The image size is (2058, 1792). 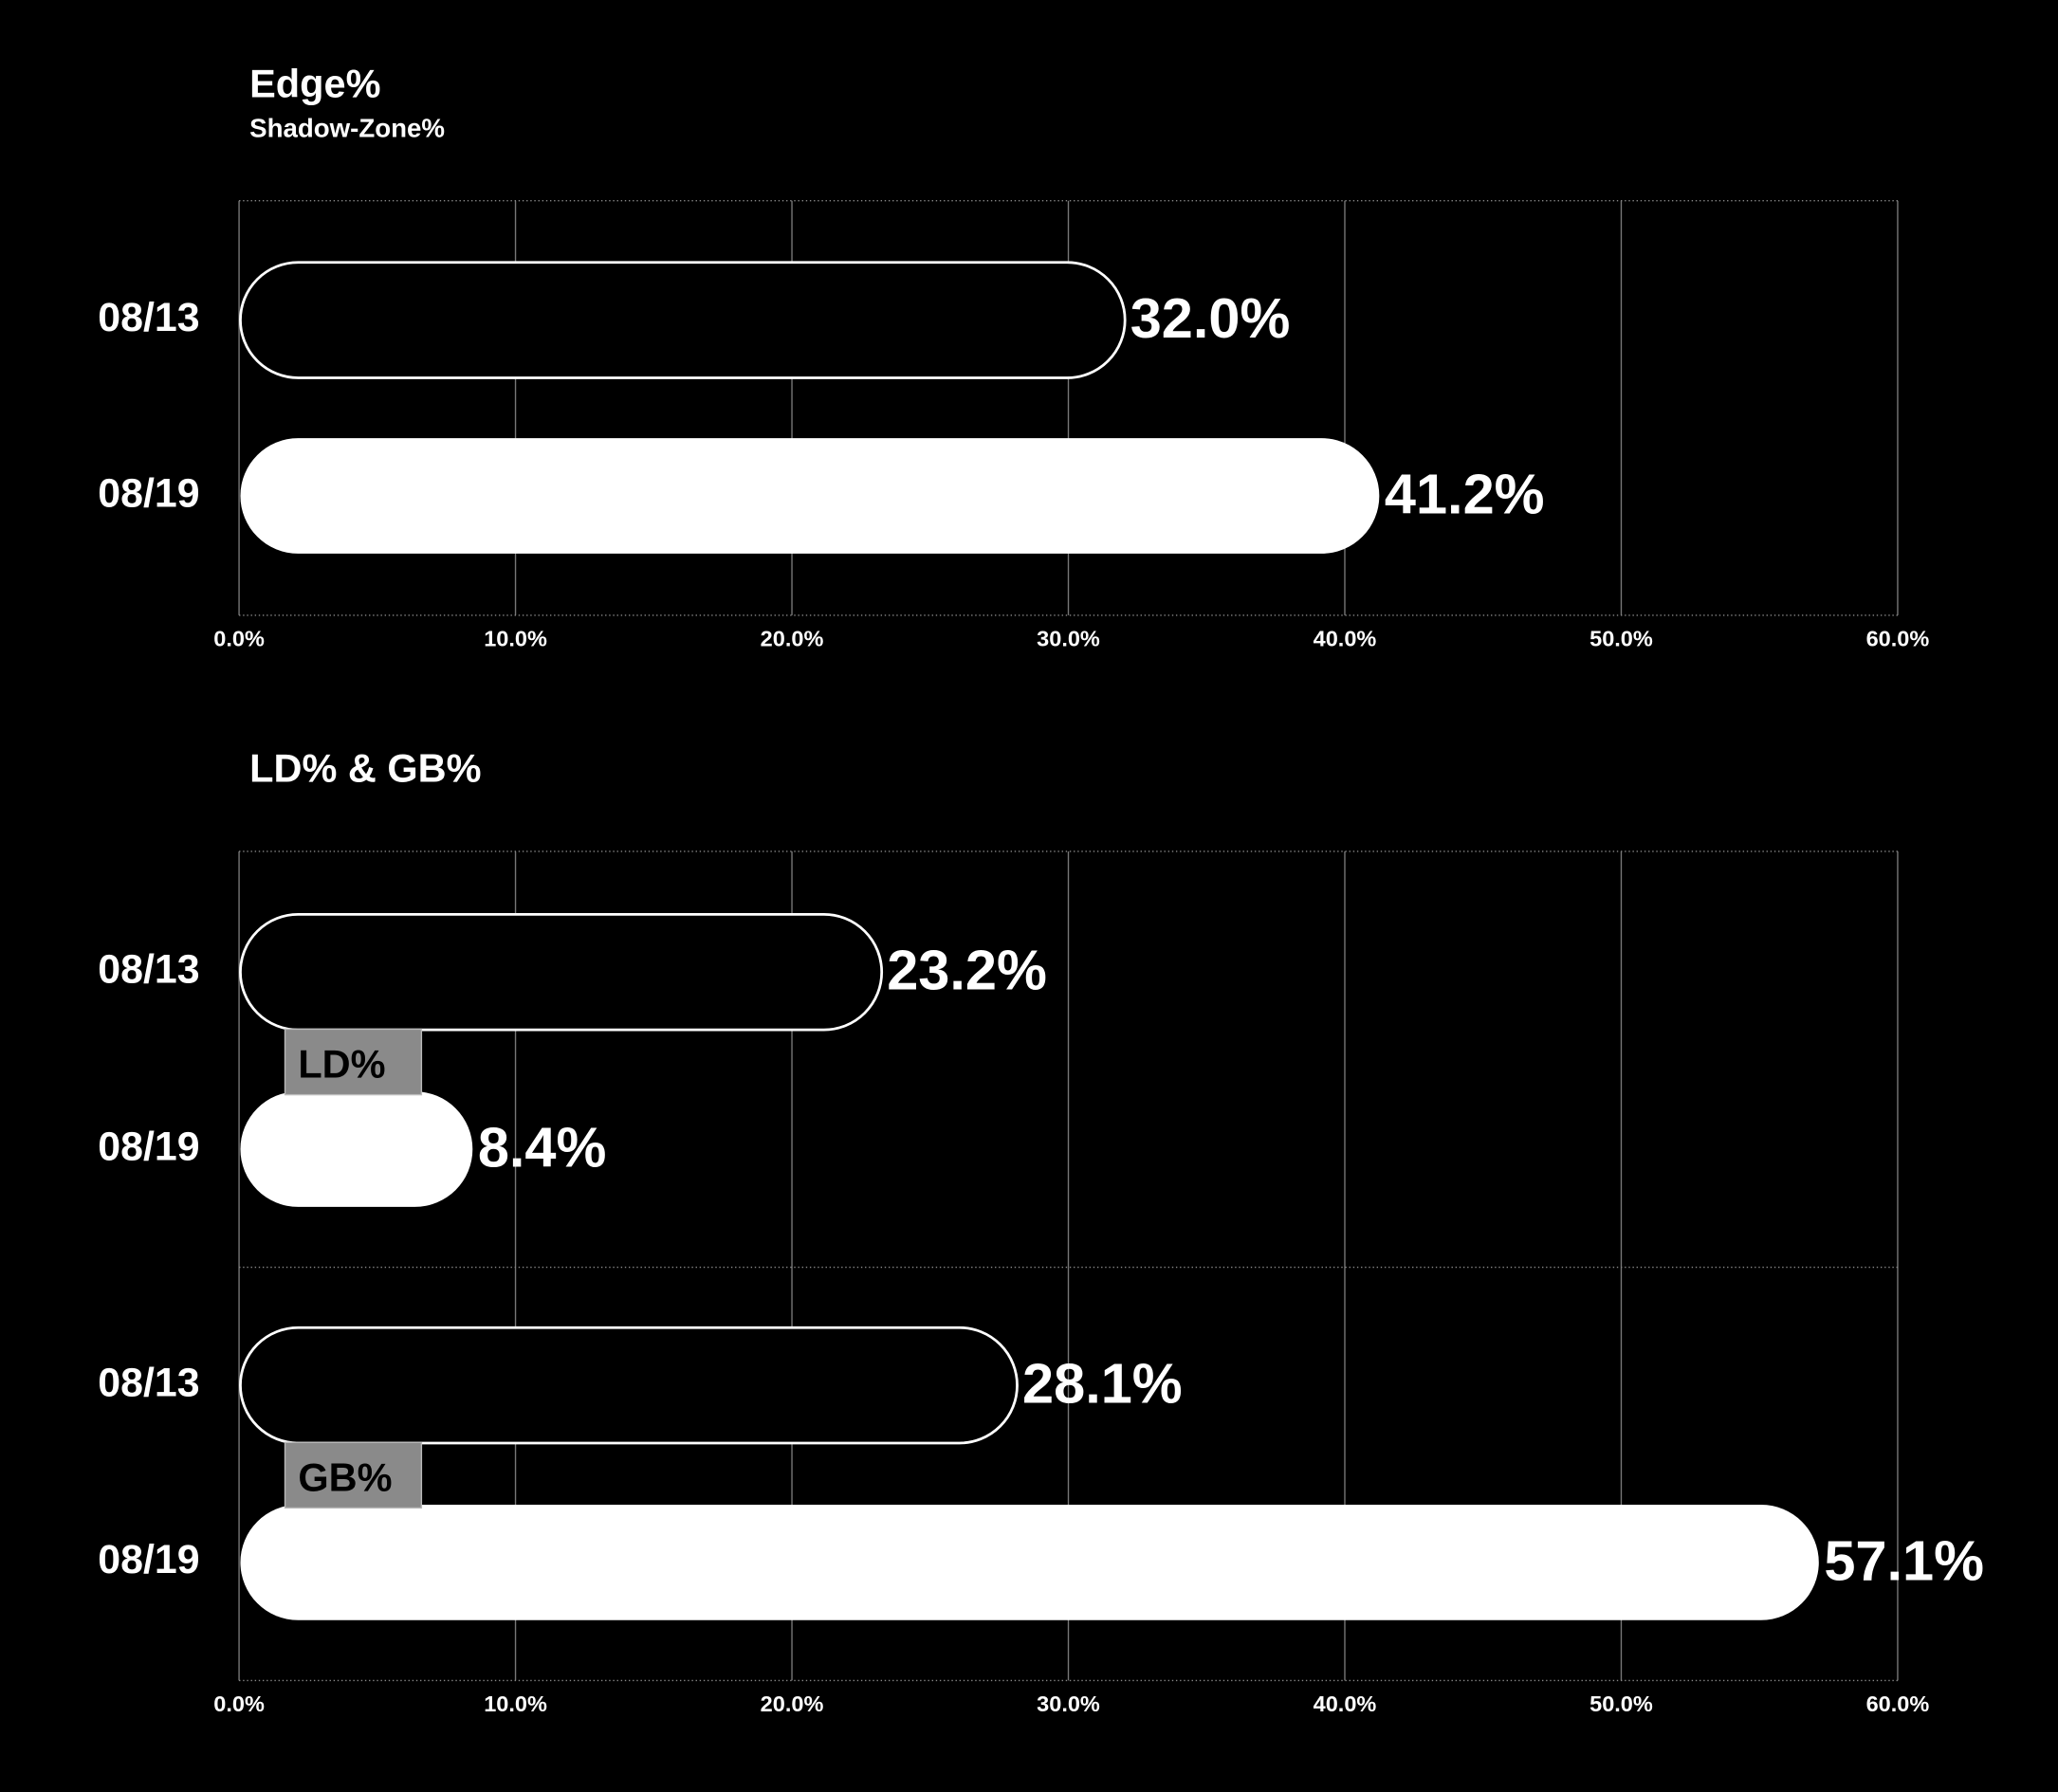 What do you see at coordinates (347, 127) in the screenshot?
I see `chart-subtitle: Shadow-Zone%` at bounding box center [347, 127].